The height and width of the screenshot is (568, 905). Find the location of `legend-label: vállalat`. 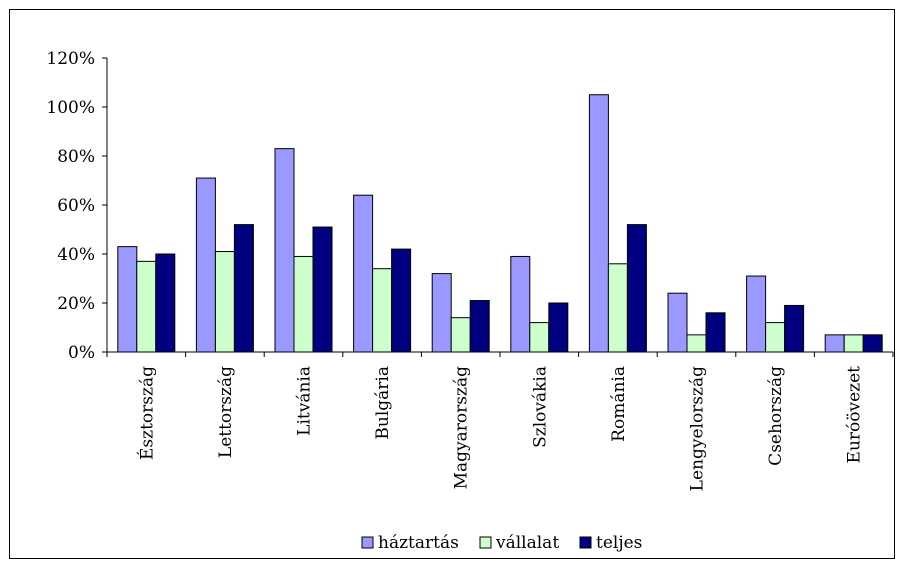

legend-label: vállalat is located at coordinates (527, 543).